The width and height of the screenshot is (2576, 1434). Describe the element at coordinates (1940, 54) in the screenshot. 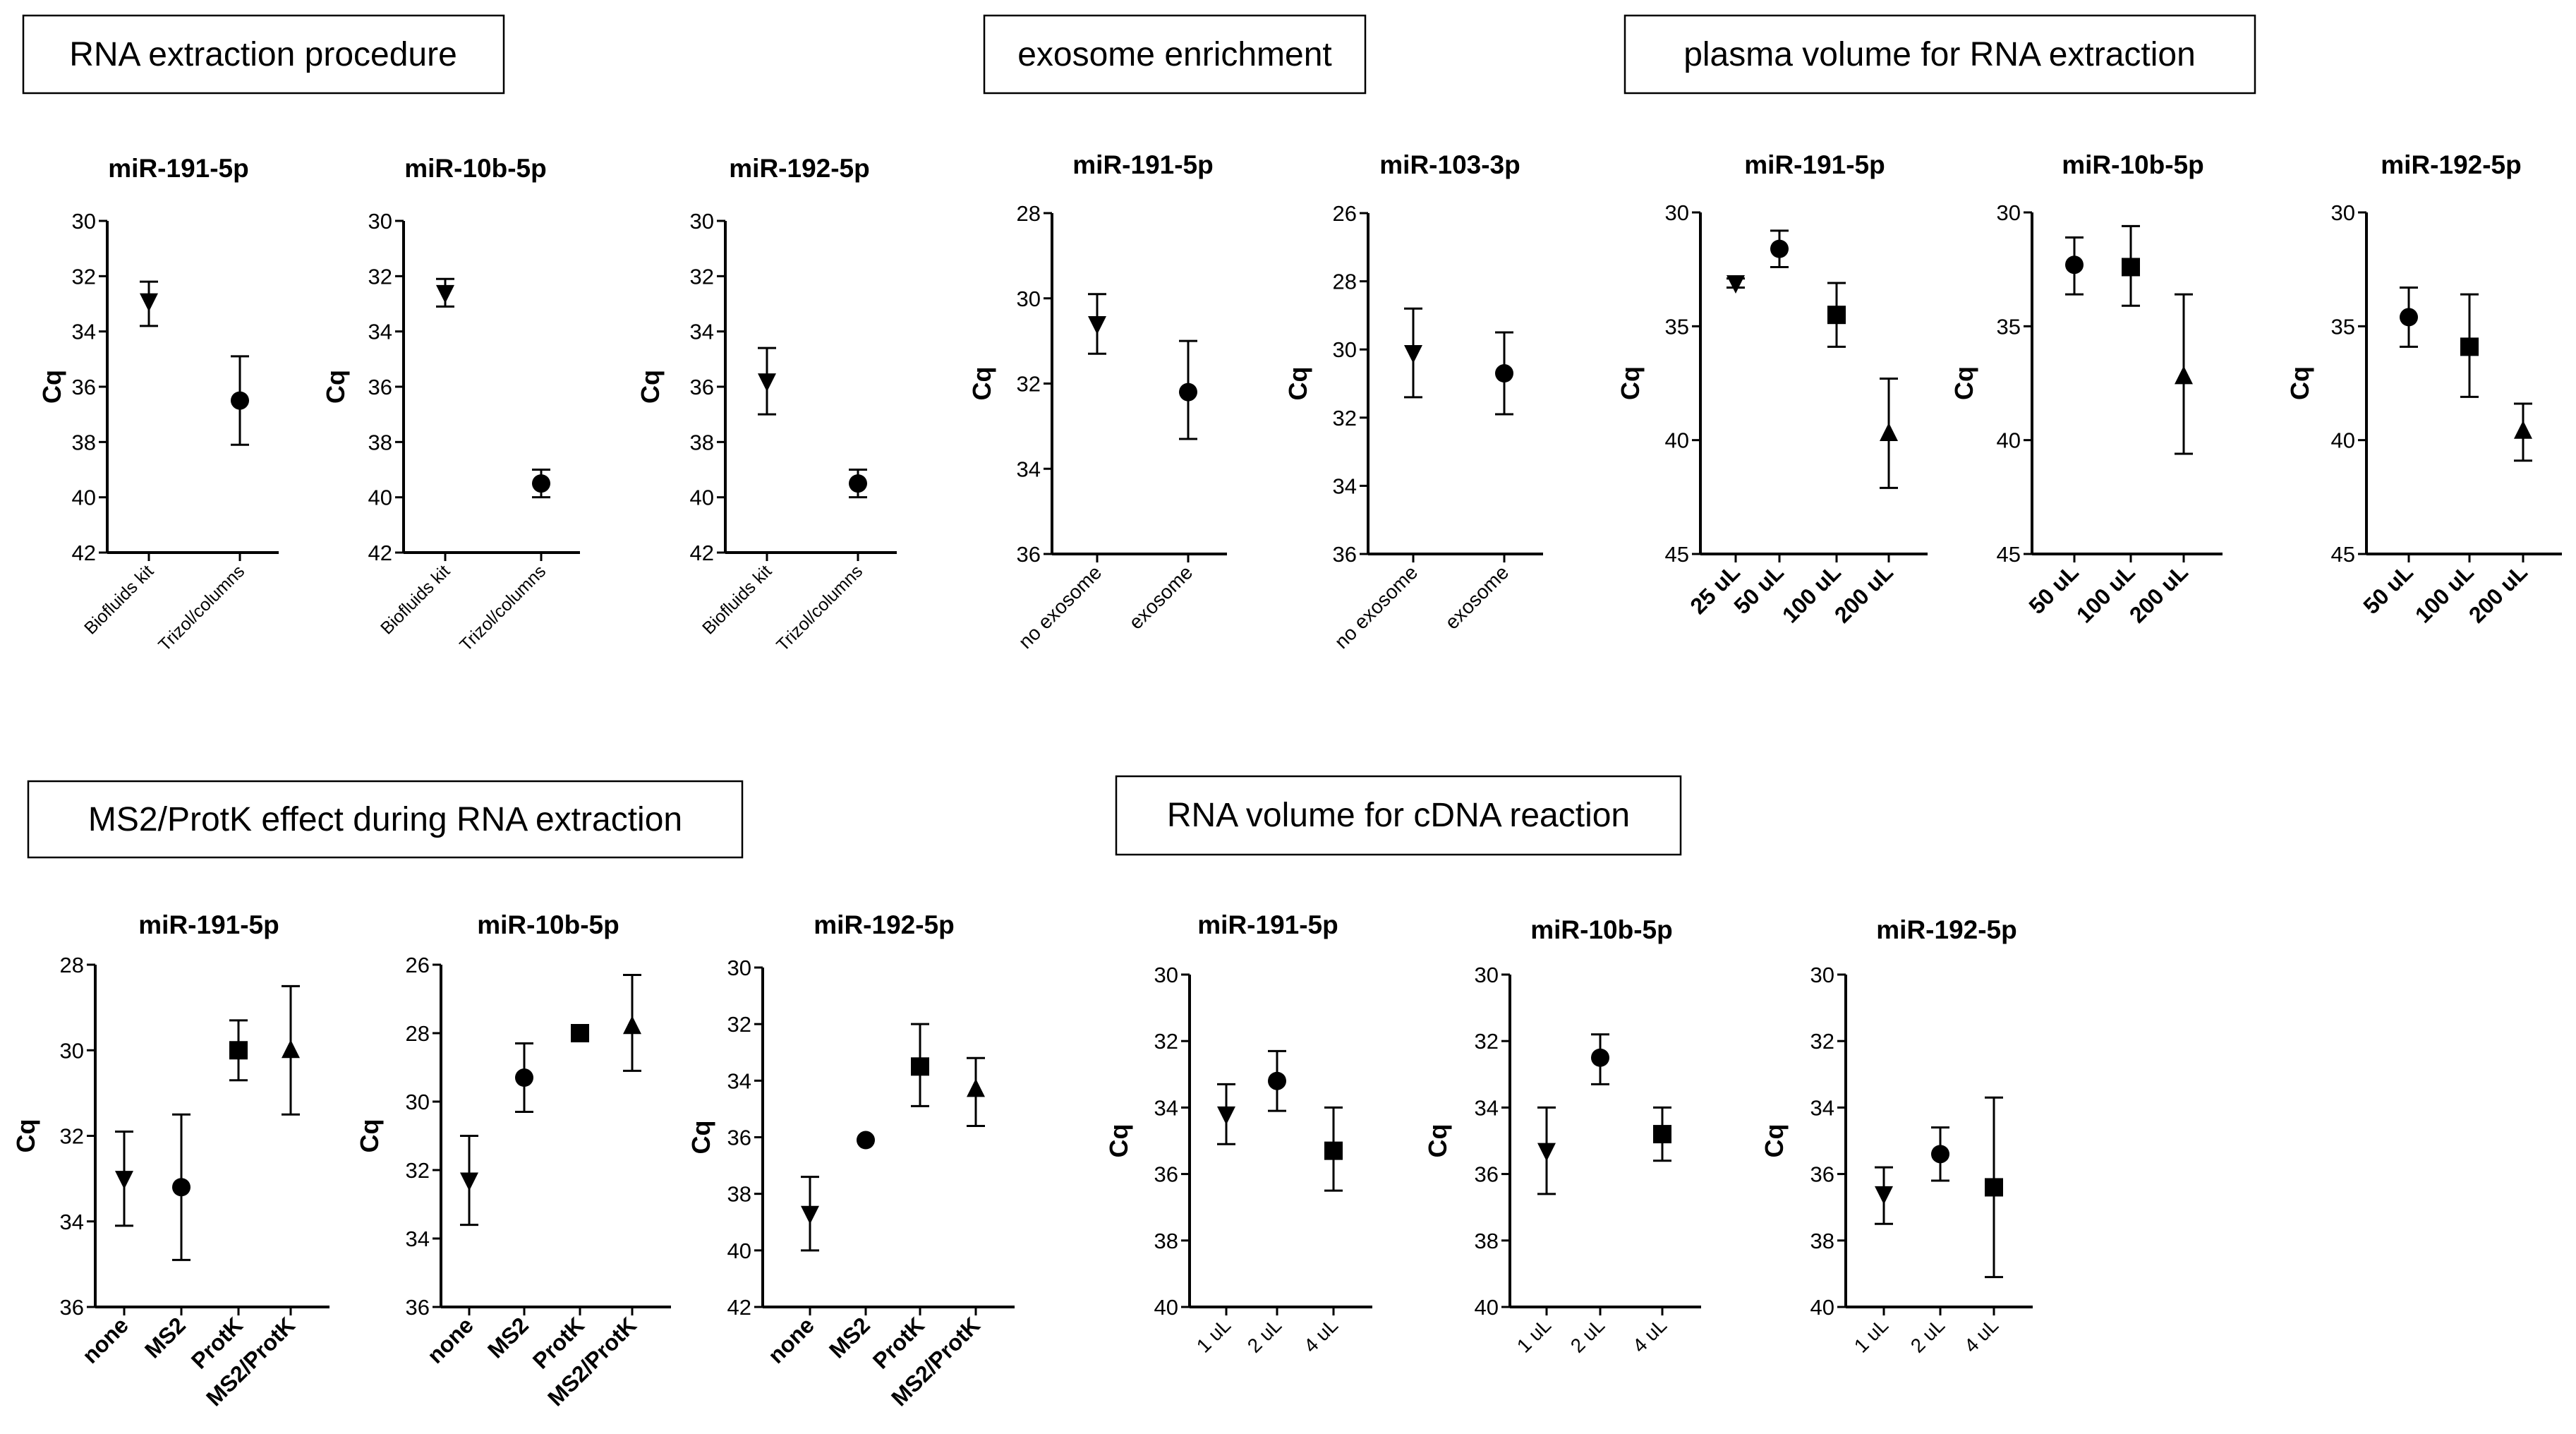

I see `section-box-plasma-volume: plasma volume for RNA extraction` at that location.